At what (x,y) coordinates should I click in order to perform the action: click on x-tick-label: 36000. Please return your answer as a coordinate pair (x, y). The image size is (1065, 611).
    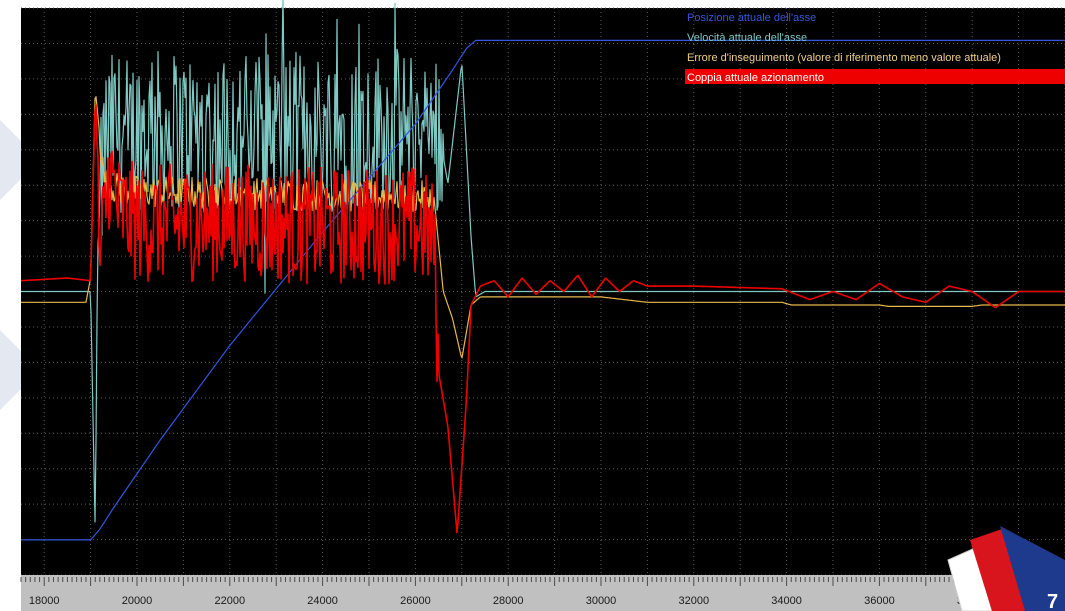
    Looking at the image, I should click on (879, 601).